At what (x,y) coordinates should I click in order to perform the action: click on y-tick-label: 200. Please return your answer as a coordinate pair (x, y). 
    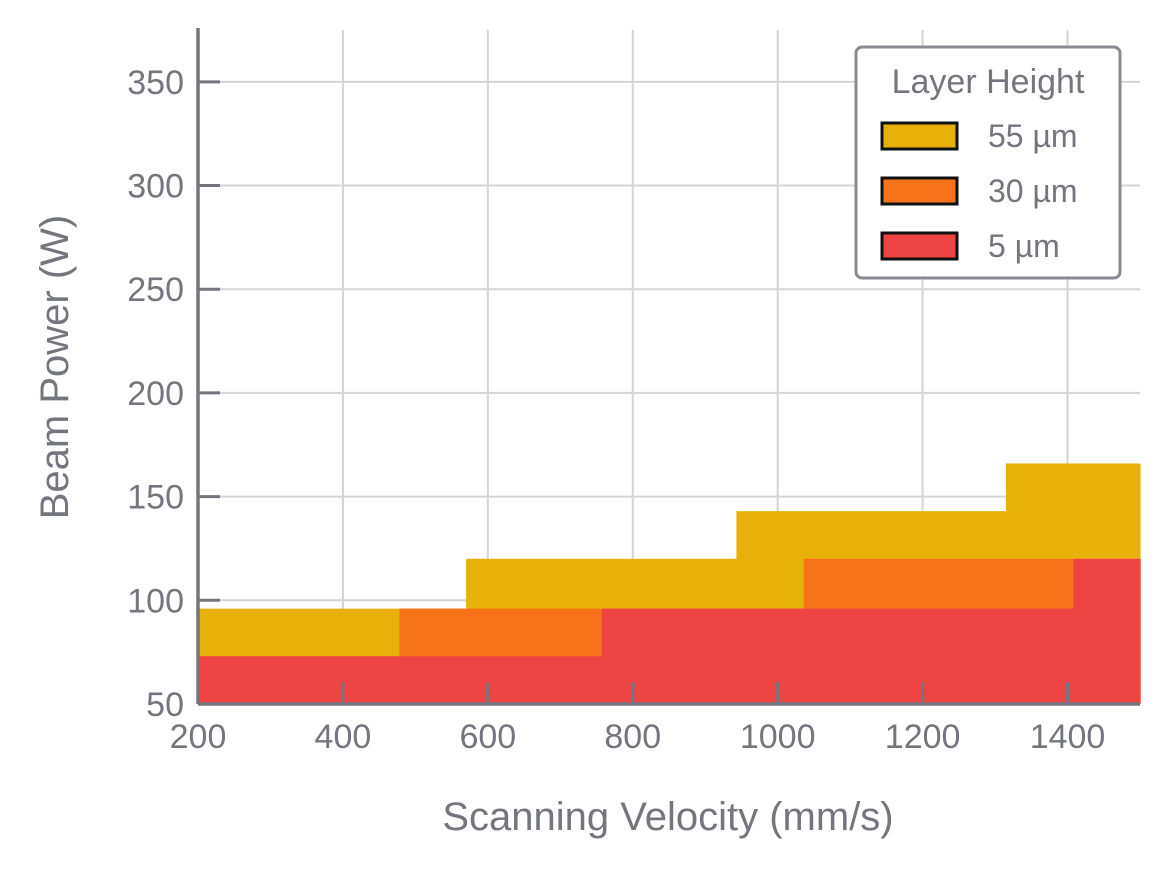
    Looking at the image, I should click on (155, 394).